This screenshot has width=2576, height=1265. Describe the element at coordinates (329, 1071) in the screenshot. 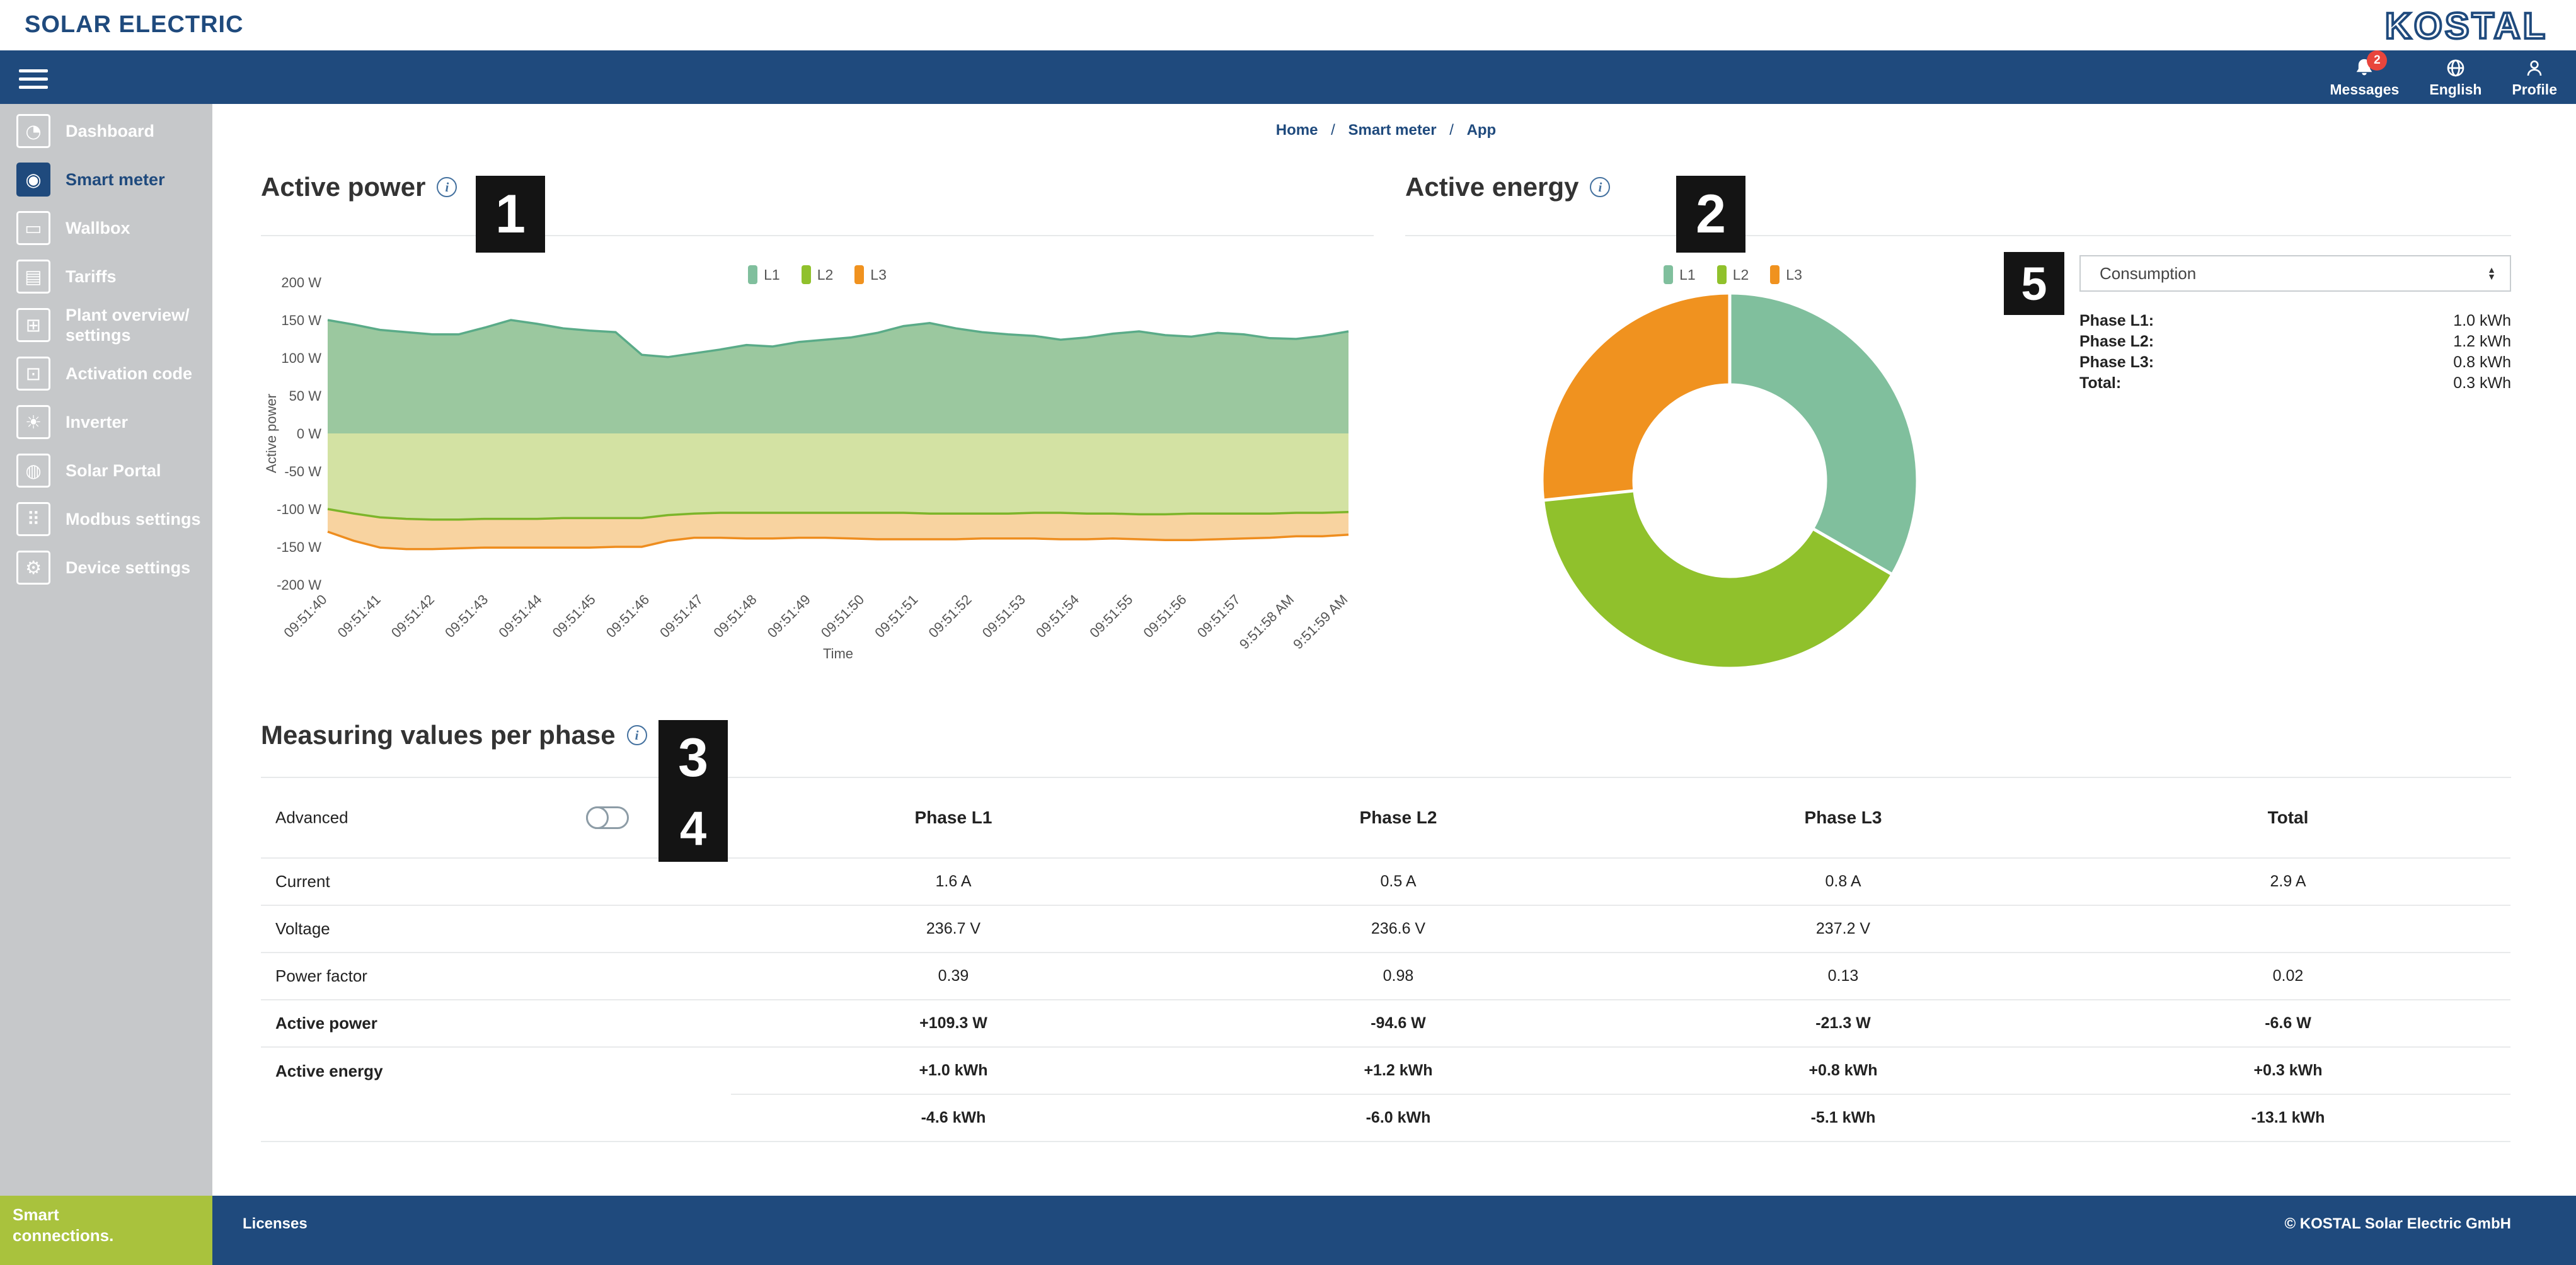

I see `row-label: Active energy` at that location.